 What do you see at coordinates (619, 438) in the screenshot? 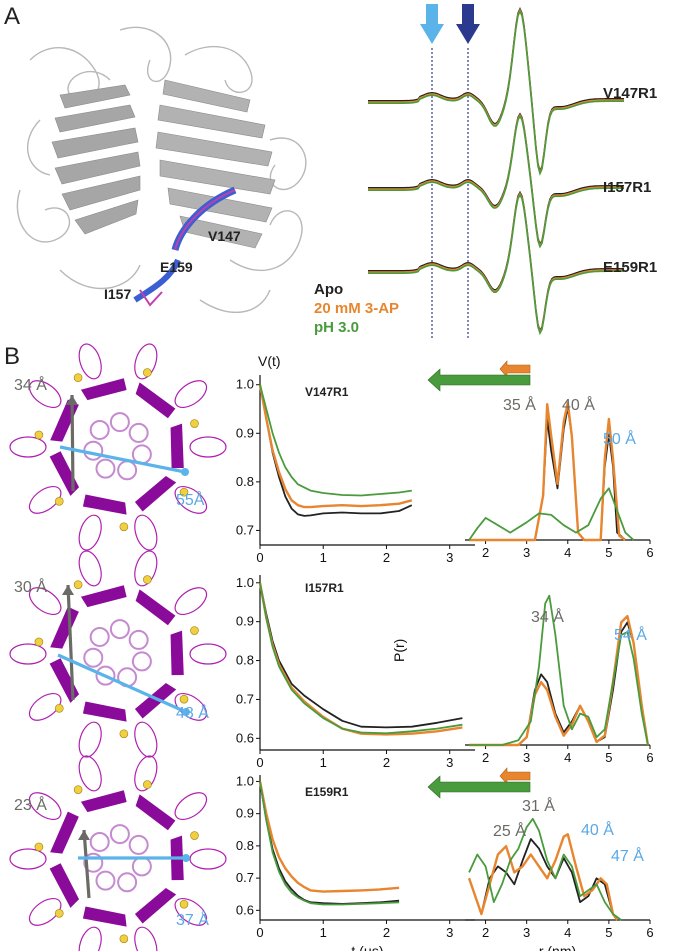
I see `peak-v147-50: 50 Å` at bounding box center [619, 438].